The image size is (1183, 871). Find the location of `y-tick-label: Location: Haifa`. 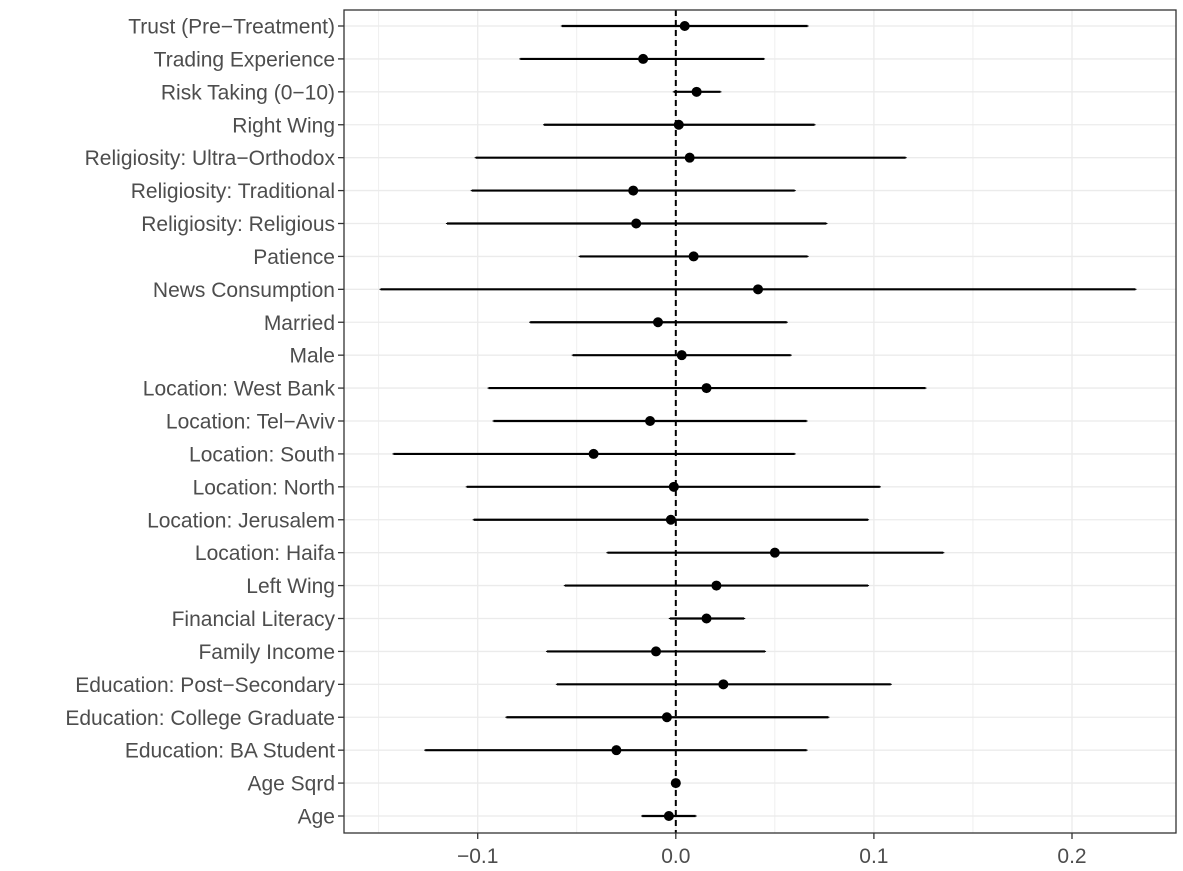

y-tick-label: Location: Haifa is located at coordinates (265, 553).